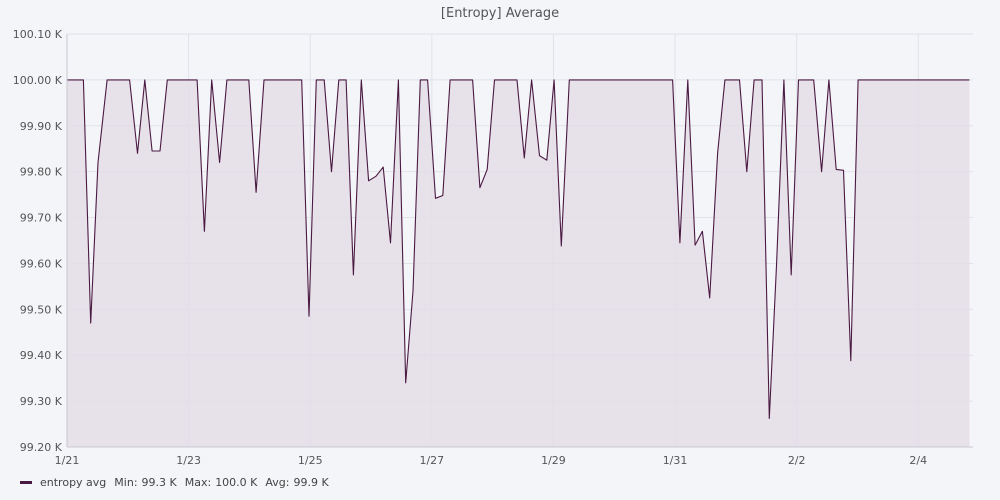 This screenshot has height=500, width=1000. I want to click on chart-title: [Entropy] Average, so click(500, 13).